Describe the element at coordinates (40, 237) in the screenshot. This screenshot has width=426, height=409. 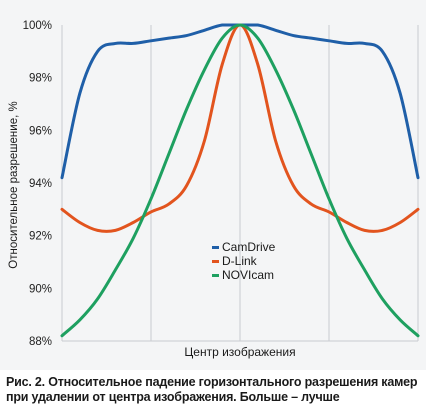
I see `y-tick-label: 92%` at that location.